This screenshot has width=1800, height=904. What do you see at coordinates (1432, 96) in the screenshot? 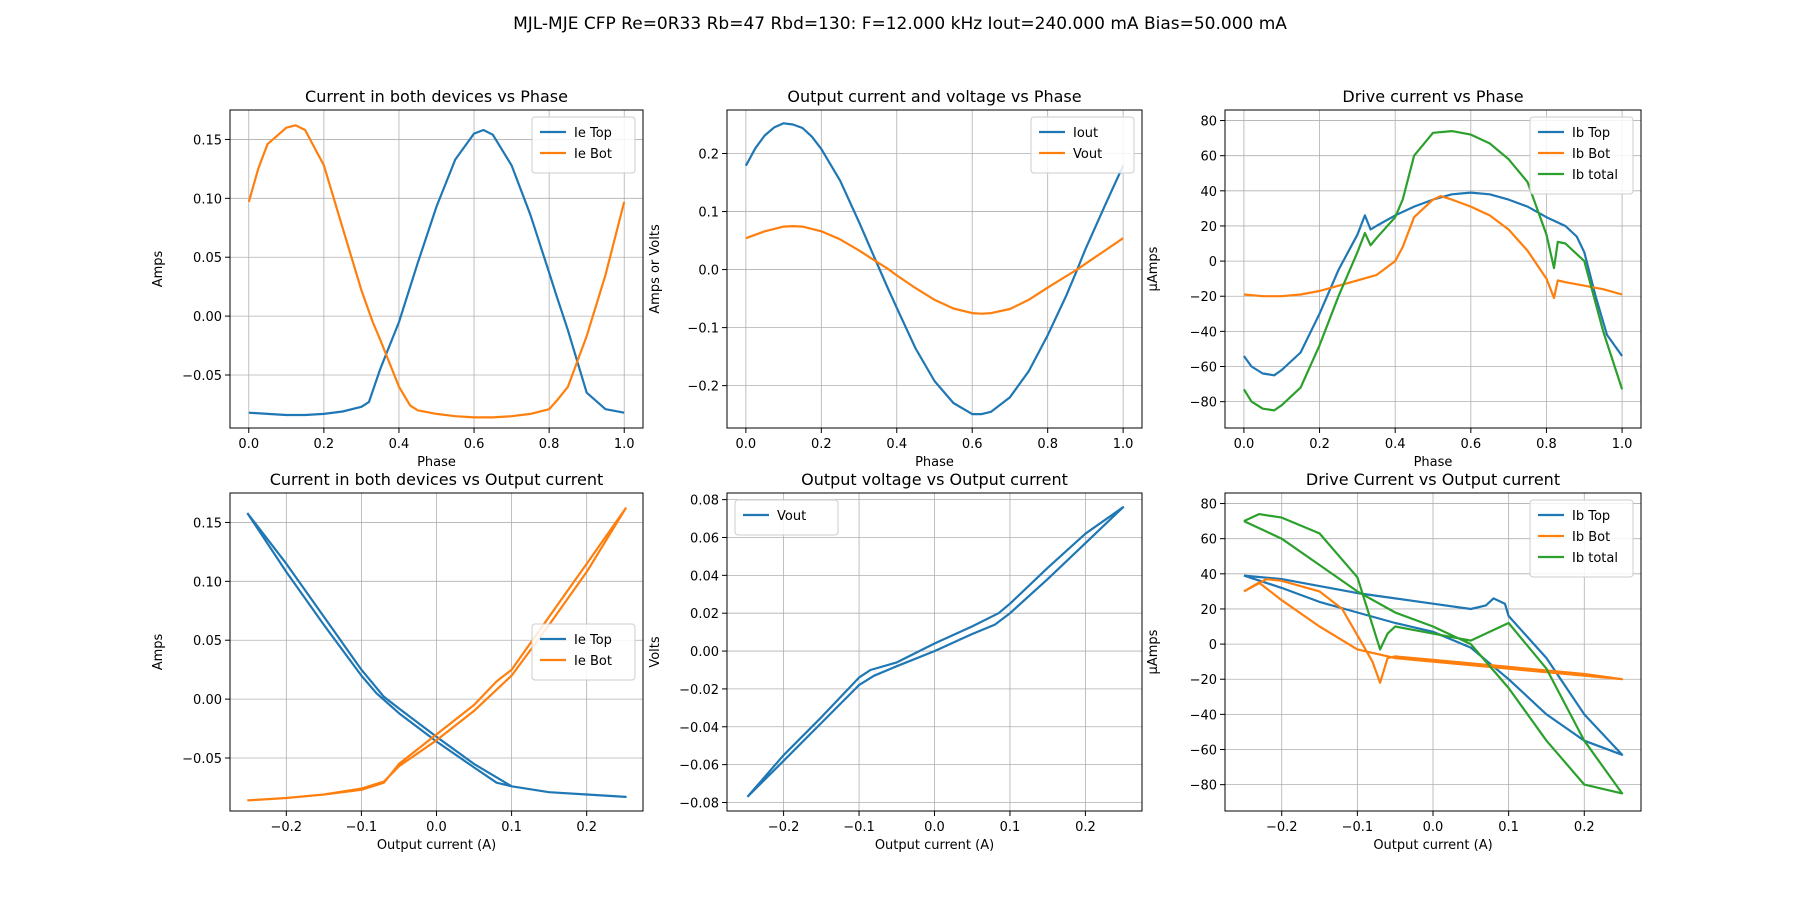
I see `subplot-title: Drive current vs Phase` at bounding box center [1432, 96].